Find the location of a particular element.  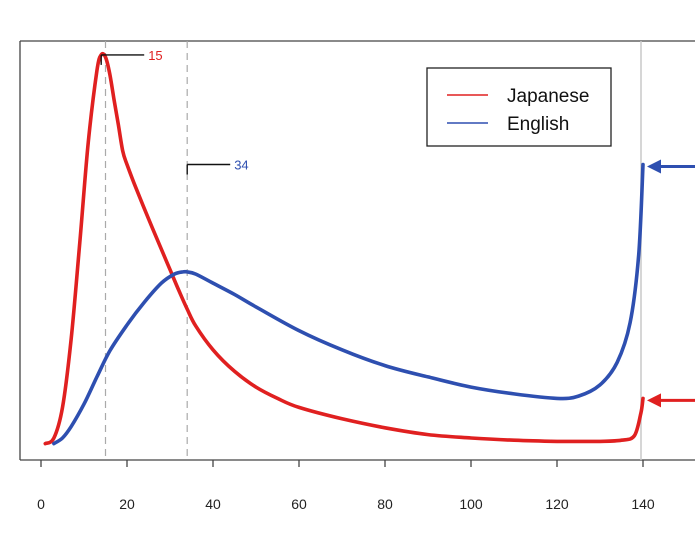

x-tick-label: 60 is located at coordinates (299, 504).